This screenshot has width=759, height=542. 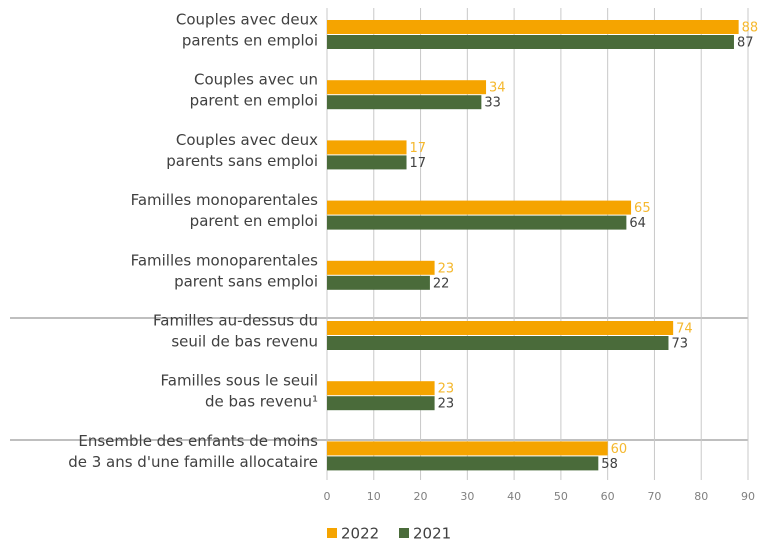 I want to click on category-label: Familles sous le seuil, so click(x=240, y=381).